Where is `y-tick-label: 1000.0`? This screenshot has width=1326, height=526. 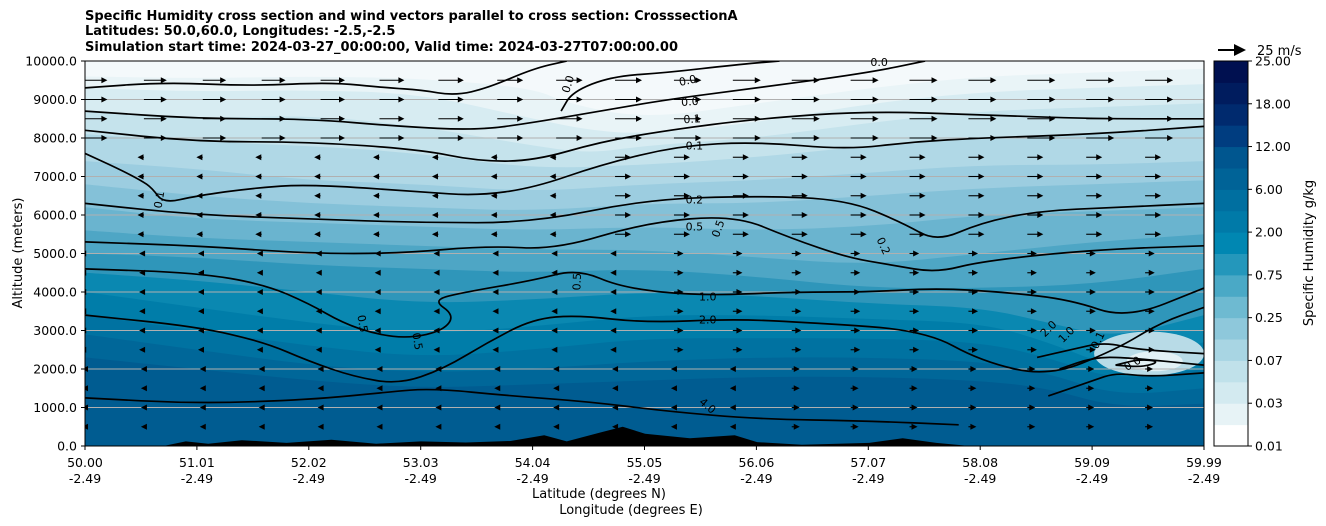 y-tick-label: 1000.0 is located at coordinates (55, 407).